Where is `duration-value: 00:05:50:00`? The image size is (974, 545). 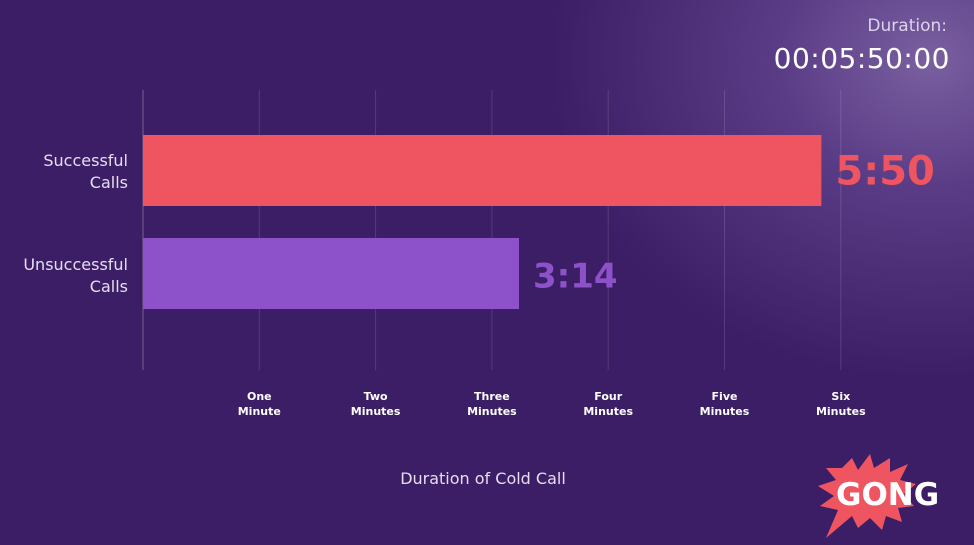 duration-value: 00:05:50:00 is located at coordinates (861, 58).